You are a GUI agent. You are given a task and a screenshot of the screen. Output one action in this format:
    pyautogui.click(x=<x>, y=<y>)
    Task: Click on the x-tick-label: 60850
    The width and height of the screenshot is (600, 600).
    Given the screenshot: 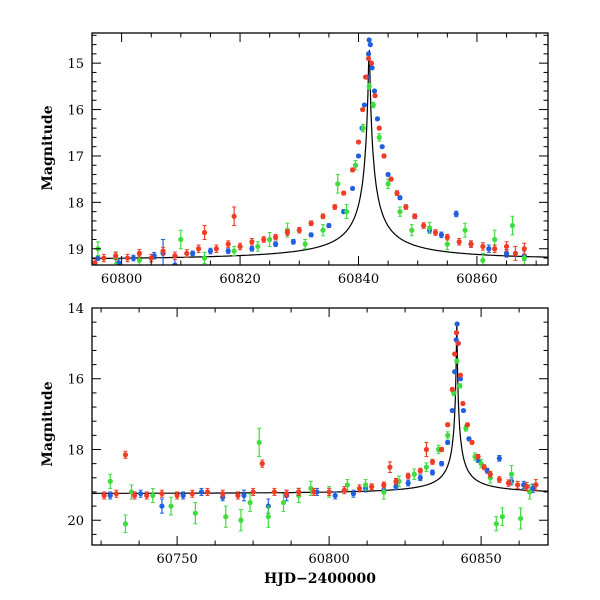 What is the action you would take?
    pyautogui.click(x=480, y=559)
    